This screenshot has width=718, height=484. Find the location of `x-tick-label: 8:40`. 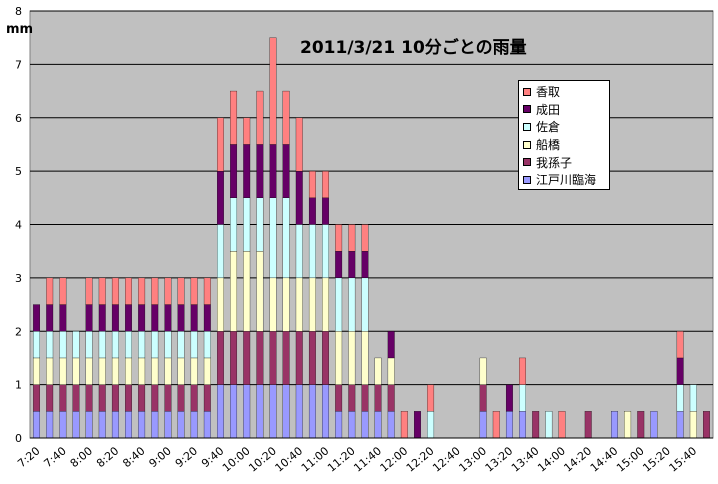

x-tick-label: 8:40 is located at coordinates (133, 457).